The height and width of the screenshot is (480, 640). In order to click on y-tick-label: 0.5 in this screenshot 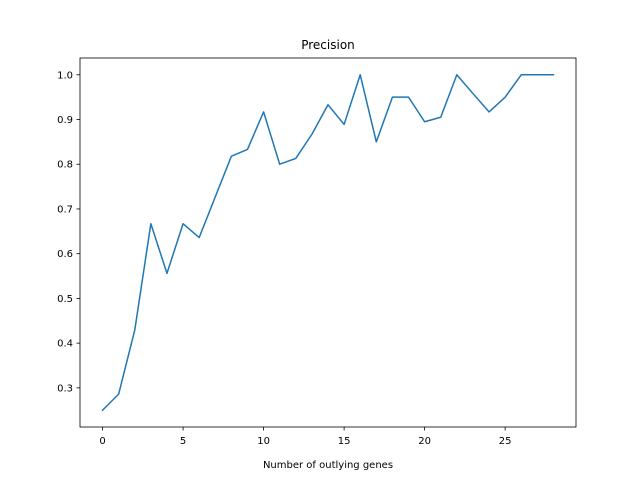, I will do `click(65, 299)`.